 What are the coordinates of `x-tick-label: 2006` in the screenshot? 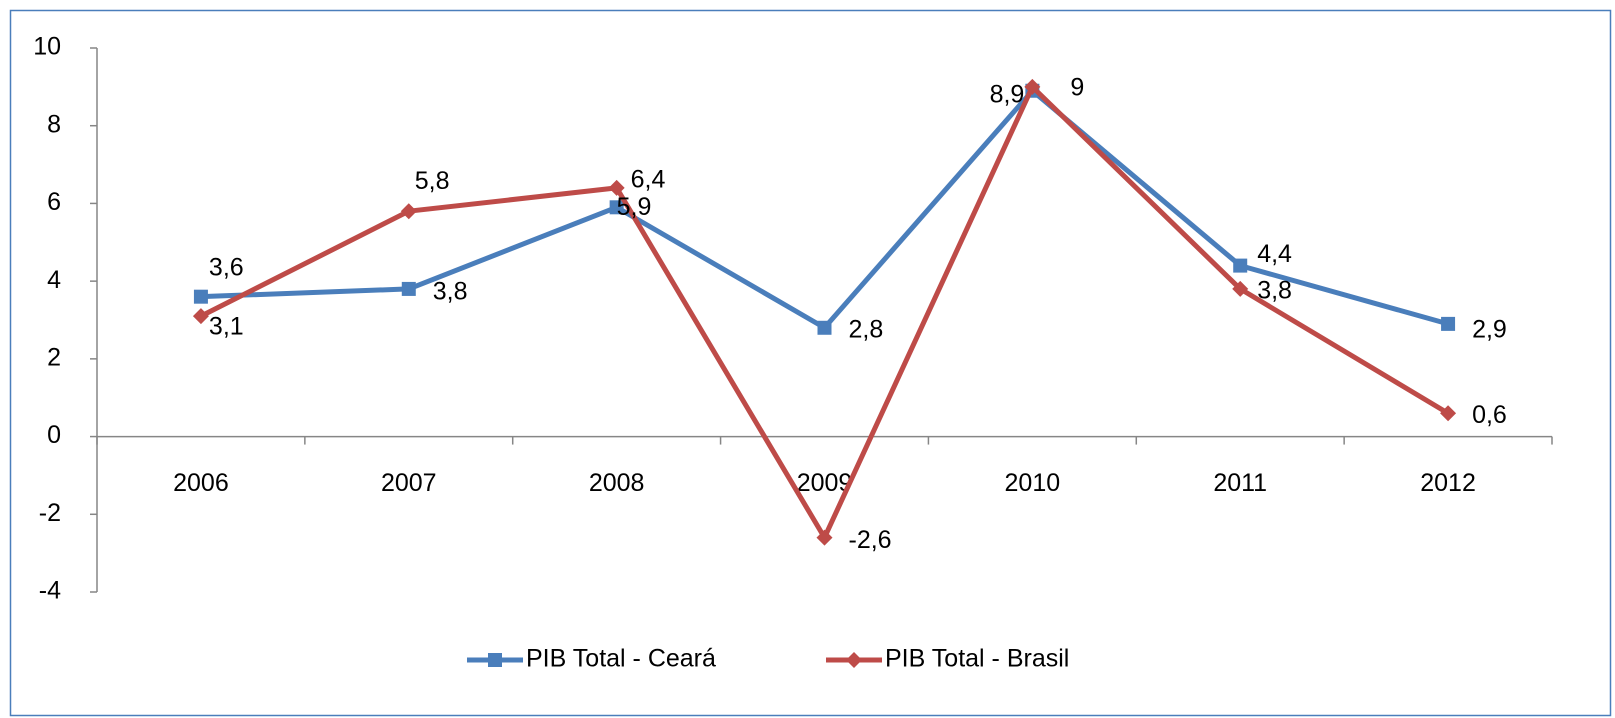 It's located at (201, 483).